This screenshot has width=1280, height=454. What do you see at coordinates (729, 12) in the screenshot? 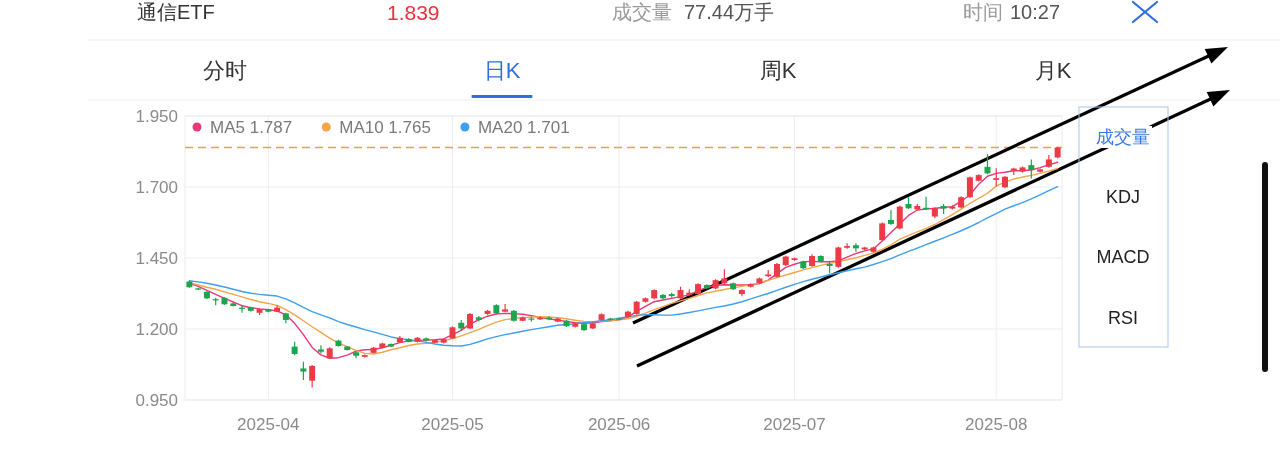
I see `annotation: 77.44万手` at bounding box center [729, 12].